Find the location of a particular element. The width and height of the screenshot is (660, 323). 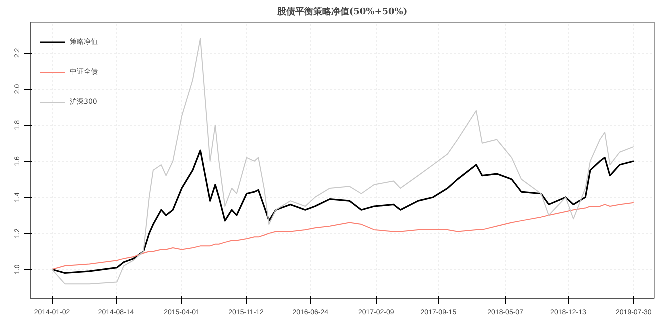

chart-title: 股债平衡策略净值(50%+50%) is located at coordinates (342, 12).